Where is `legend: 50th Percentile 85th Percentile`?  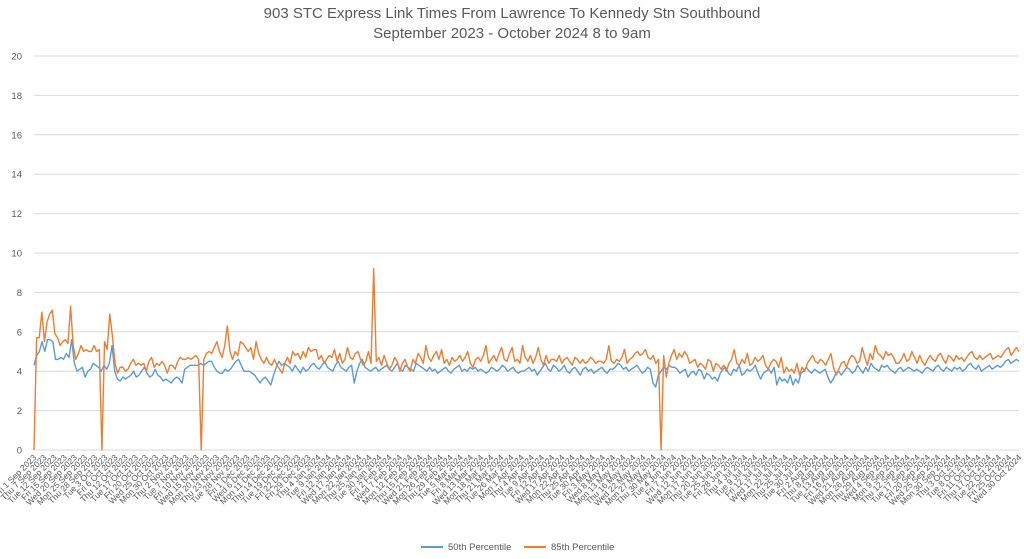
legend: 50th Percentile 85th Percentile is located at coordinates (517, 547).